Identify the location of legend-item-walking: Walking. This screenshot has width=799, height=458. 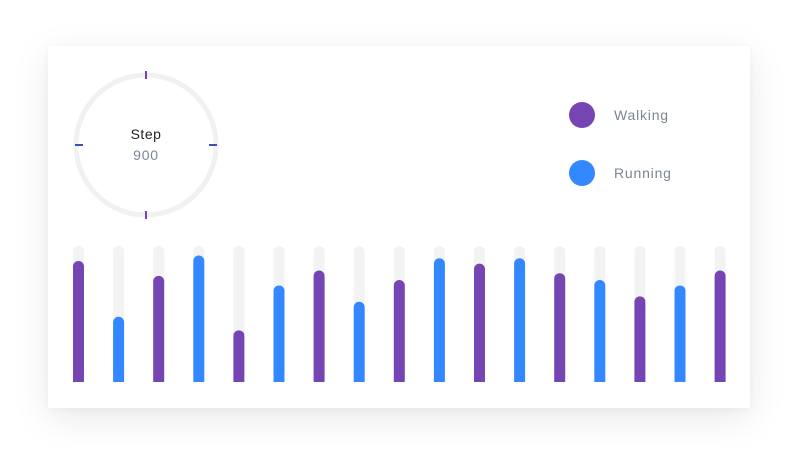
(619, 115).